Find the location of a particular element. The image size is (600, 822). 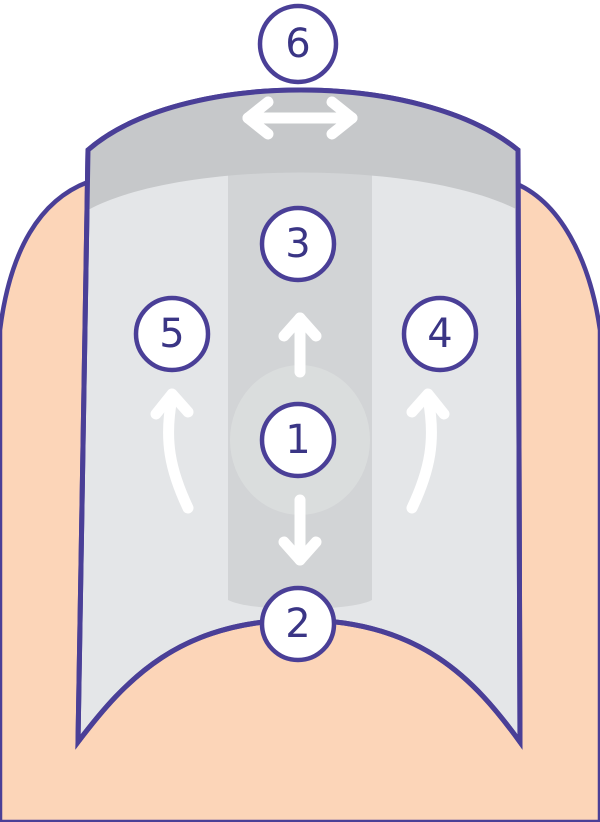

marker-2: 2 is located at coordinates (298, 624).